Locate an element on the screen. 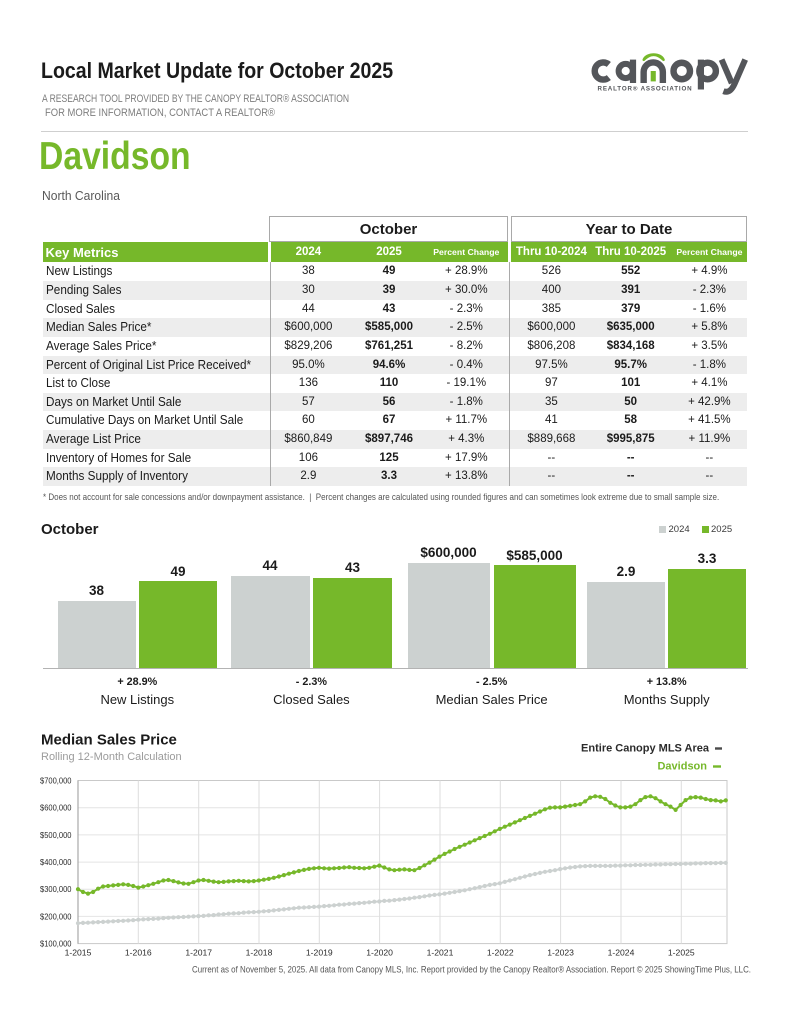 The image size is (791, 1024). svg-text: Davidson is located at coordinates (682, 767).